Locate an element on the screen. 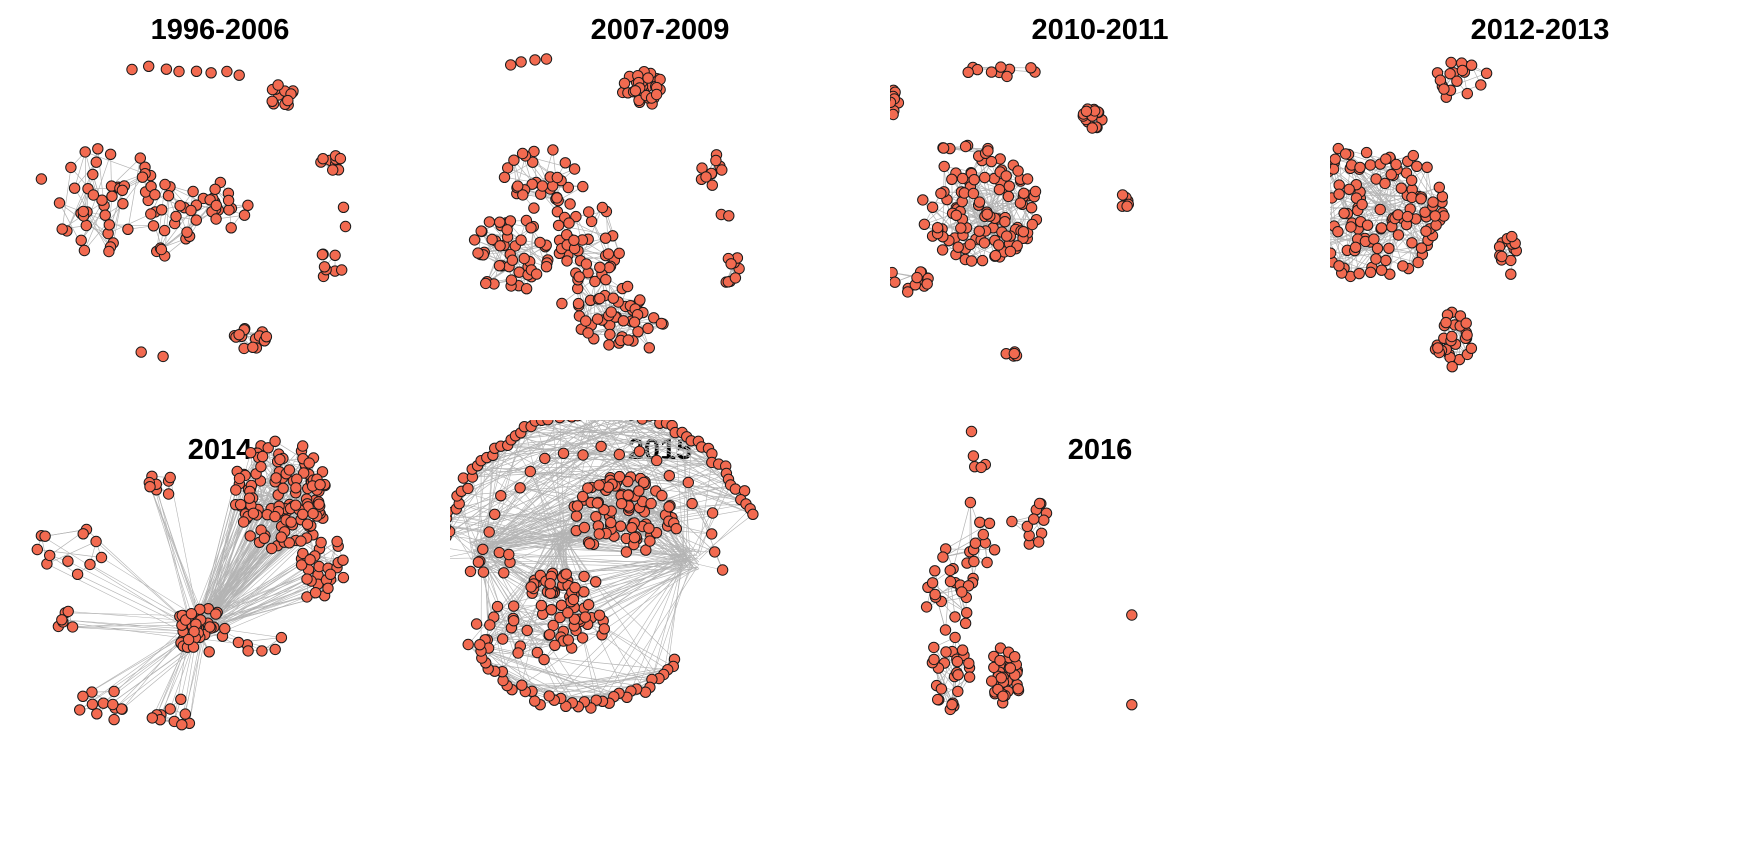 The width and height of the screenshot is (1753, 867). panel-title: 2007-2009 is located at coordinates (660, 30).